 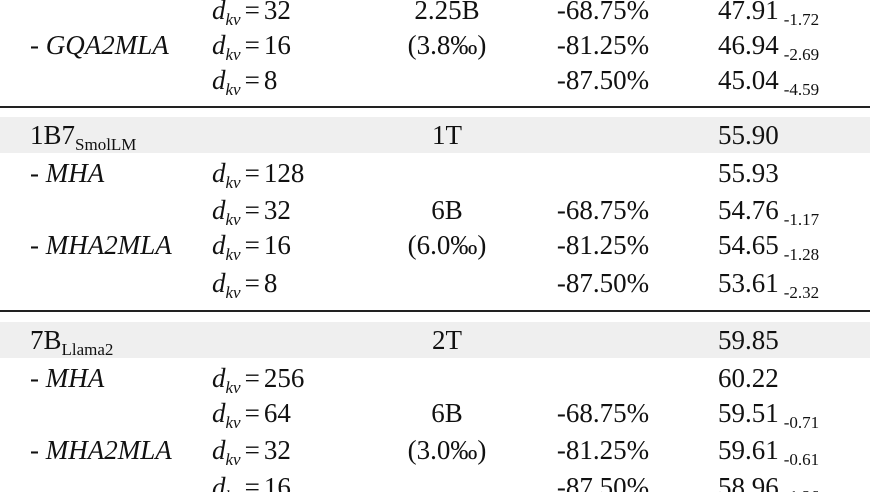 I want to click on score-delta: -1.26, so click(x=801, y=489).